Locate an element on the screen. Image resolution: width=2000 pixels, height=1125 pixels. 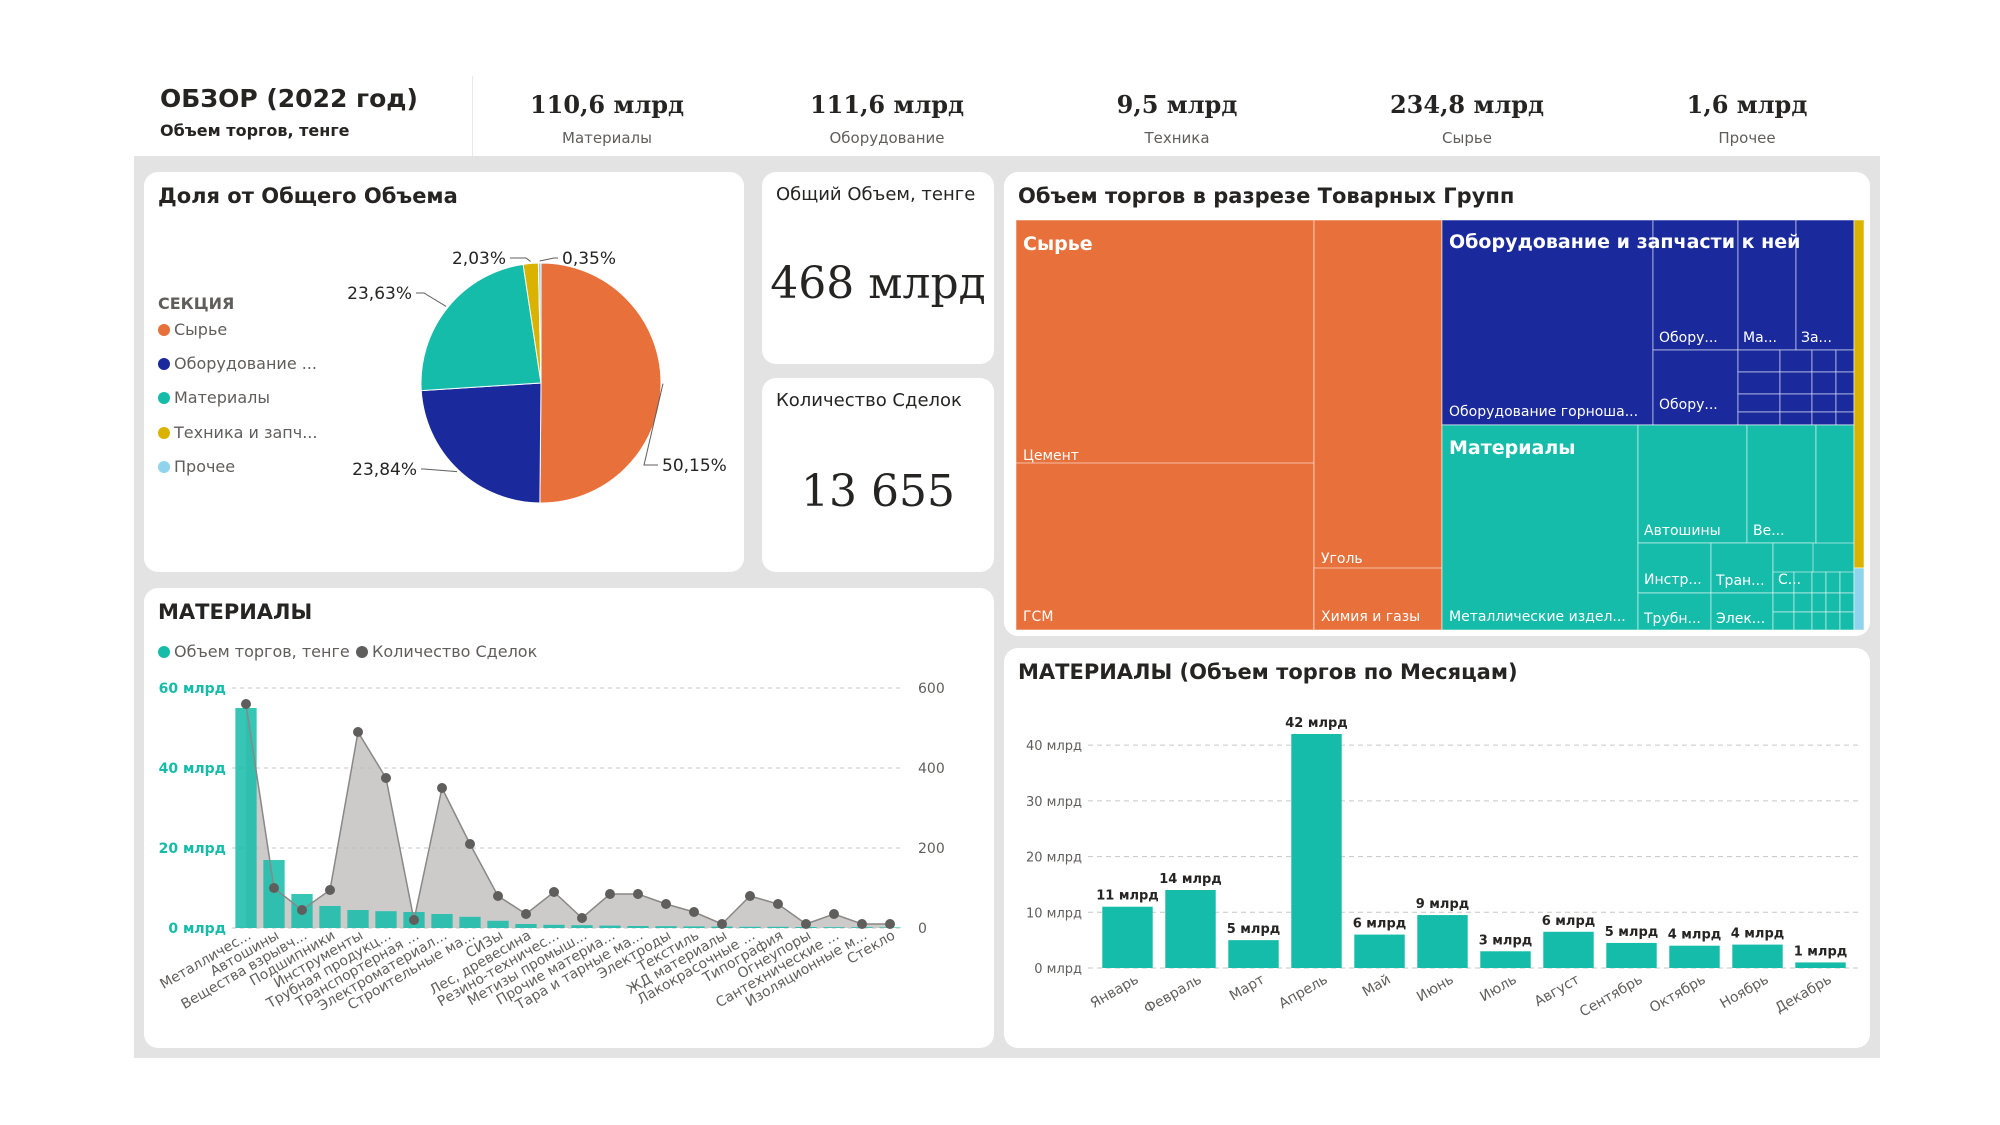
legend-item-deals: Количество Сделок is located at coordinates (446, 651).